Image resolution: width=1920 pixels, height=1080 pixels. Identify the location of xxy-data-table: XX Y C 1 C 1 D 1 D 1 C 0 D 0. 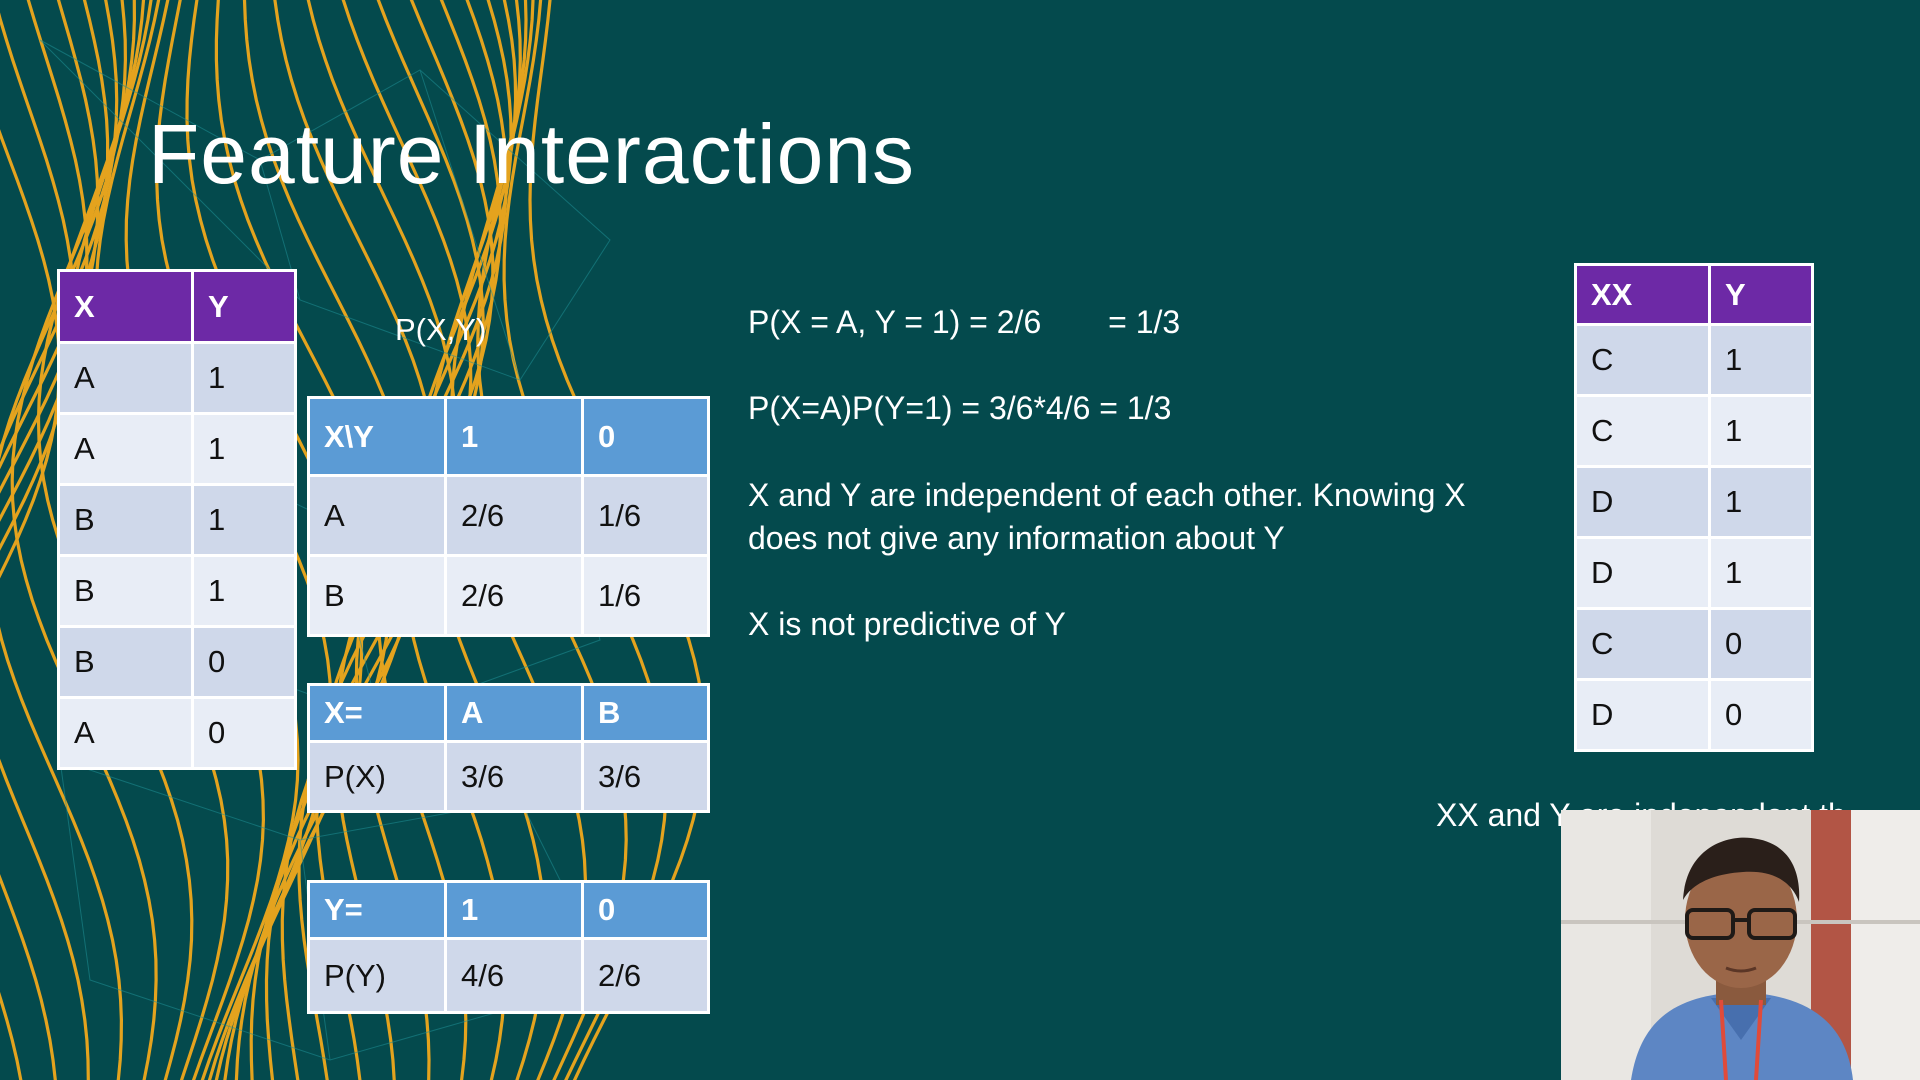
(1694, 507).